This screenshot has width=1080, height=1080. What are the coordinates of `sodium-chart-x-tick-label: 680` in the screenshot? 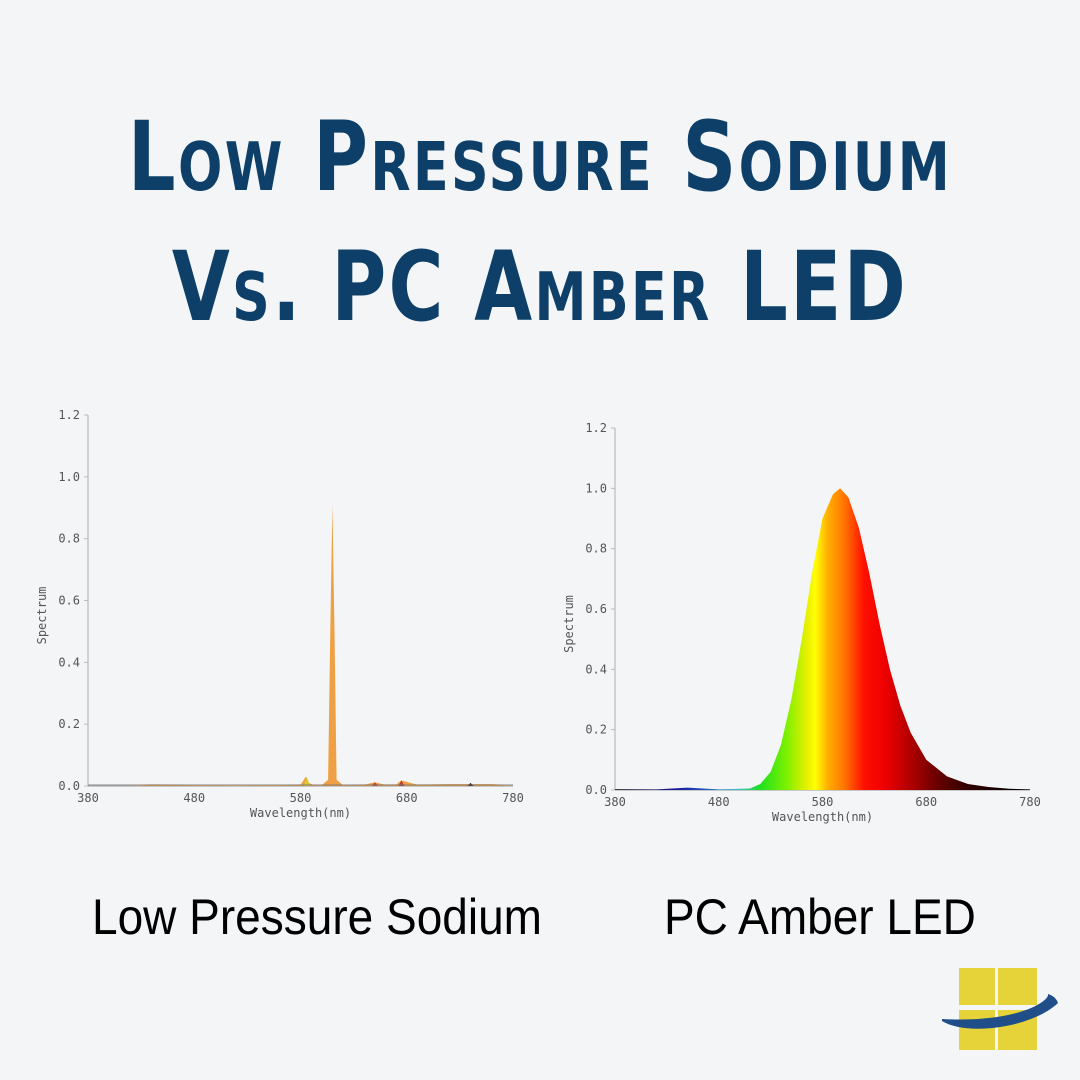 It's located at (407, 798).